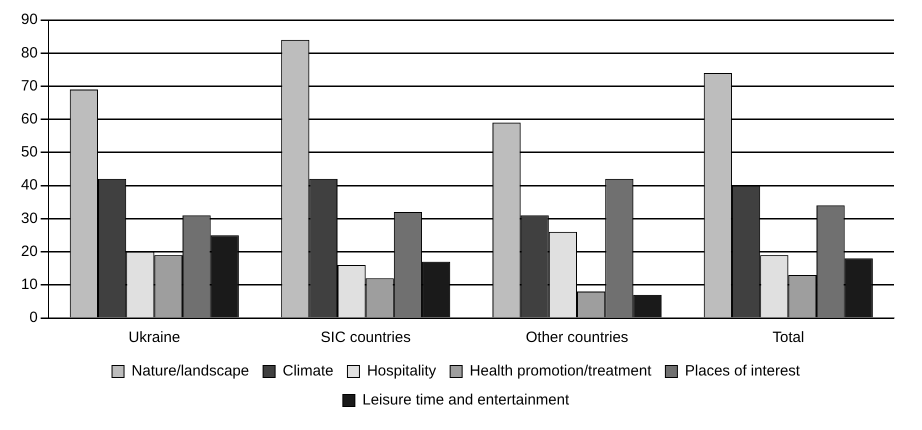 This screenshot has height=430, width=922. Describe the element at coordinates (788, 337) in the screenshot. I see `x-tick-label: Total` at that location.